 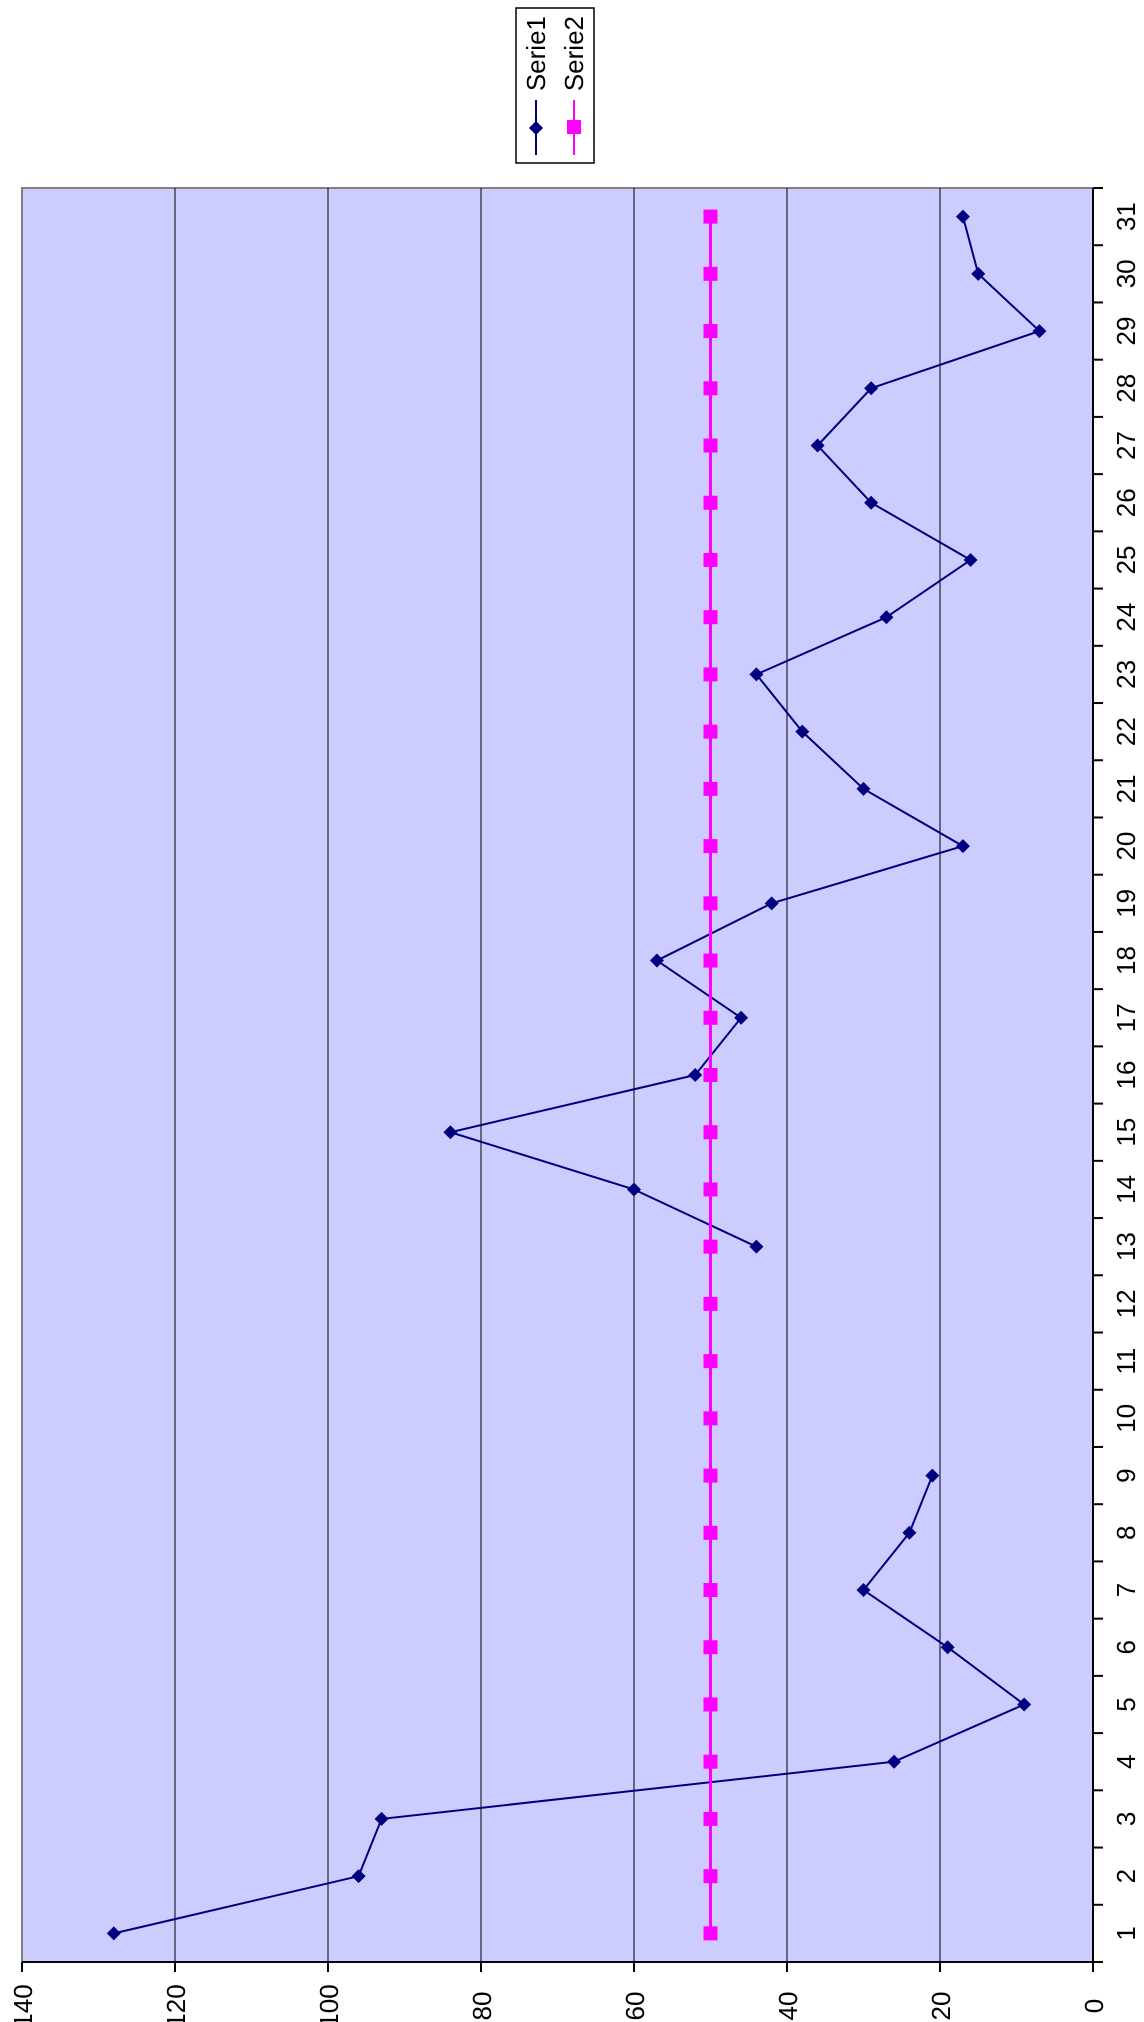 What do you see at coordinates (1126, 1533) in the screenshot?
I see `category-tick-label: 8` at bounding box center [1126, 1533].